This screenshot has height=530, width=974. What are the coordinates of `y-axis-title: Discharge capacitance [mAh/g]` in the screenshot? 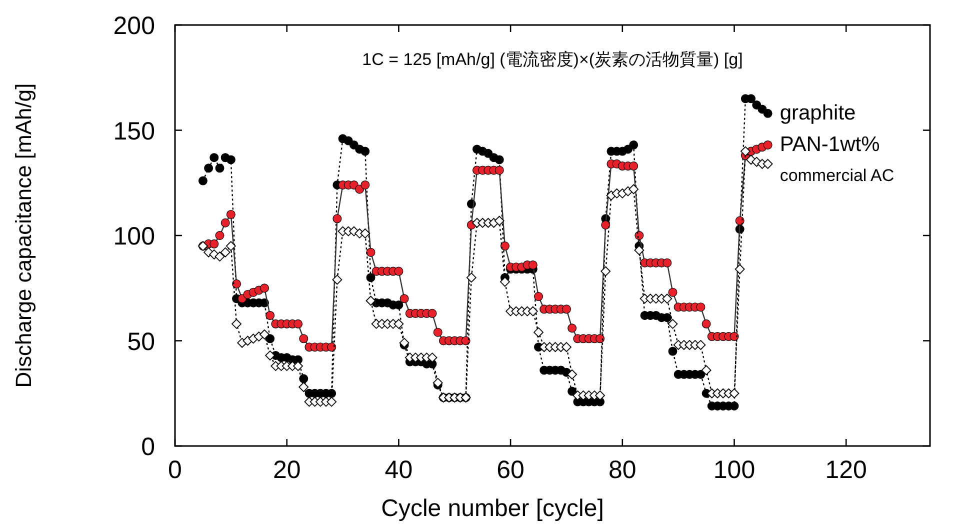 It's located at (23, 235).